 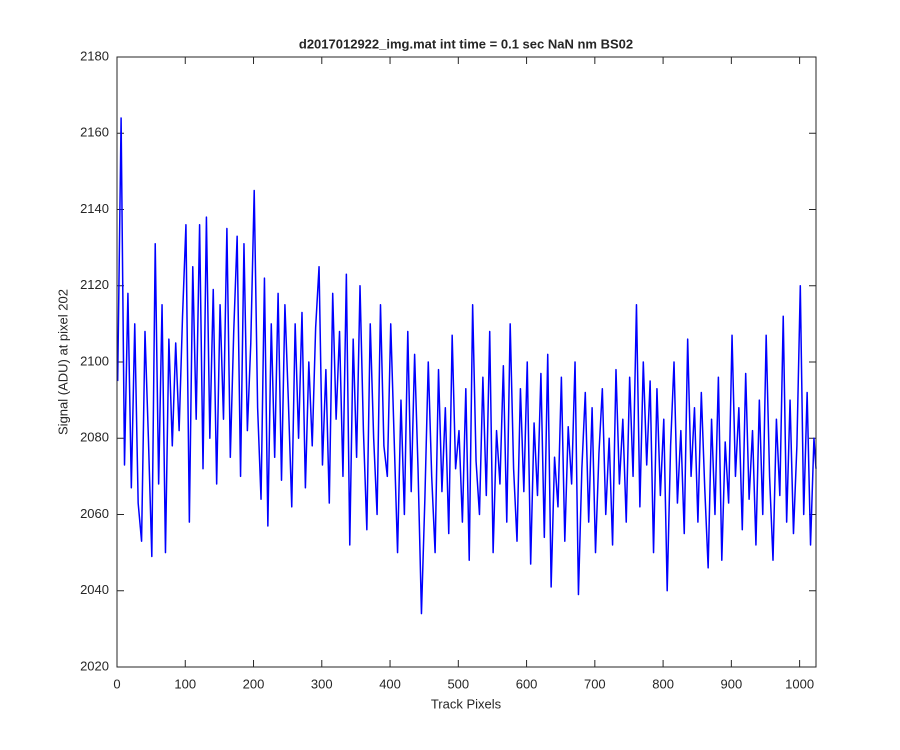 What do you see at coordinates (94, 513) in the screenshot?
I see `y-tick-label: 2060` at bounding box center [94, 513].